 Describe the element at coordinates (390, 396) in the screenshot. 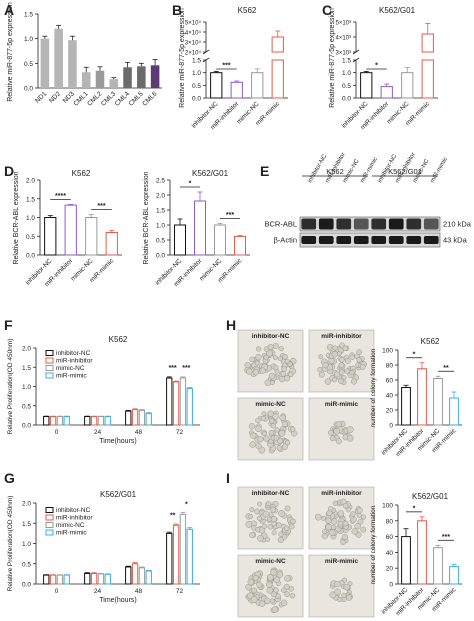

I see `chart-h-ytick-label: 40` at that location.